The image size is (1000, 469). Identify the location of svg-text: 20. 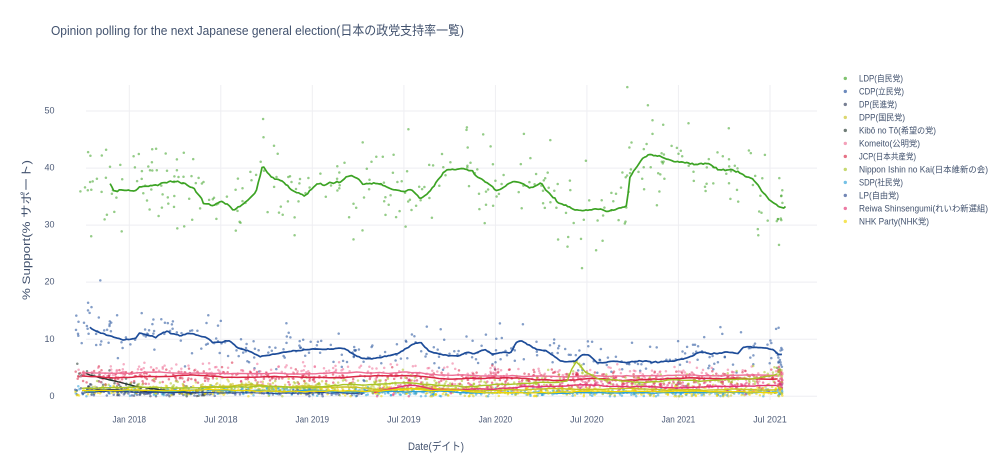
(49, 282).